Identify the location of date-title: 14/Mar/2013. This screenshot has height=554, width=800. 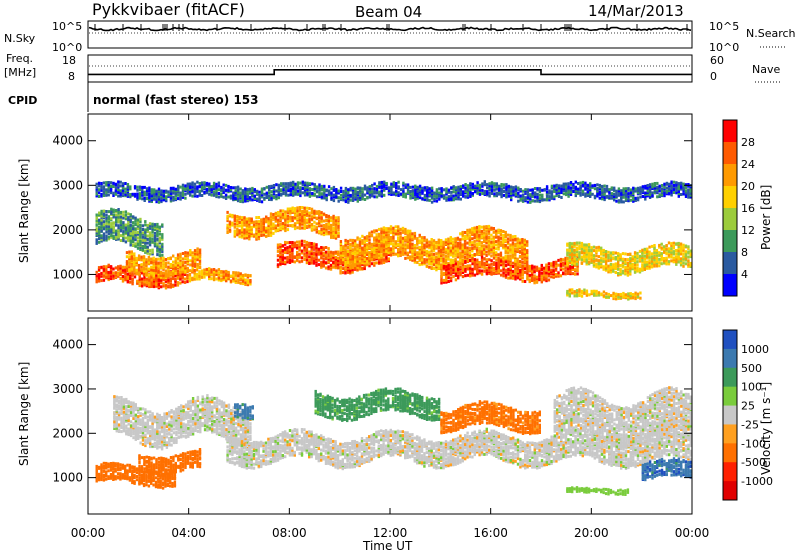
(636, 11).